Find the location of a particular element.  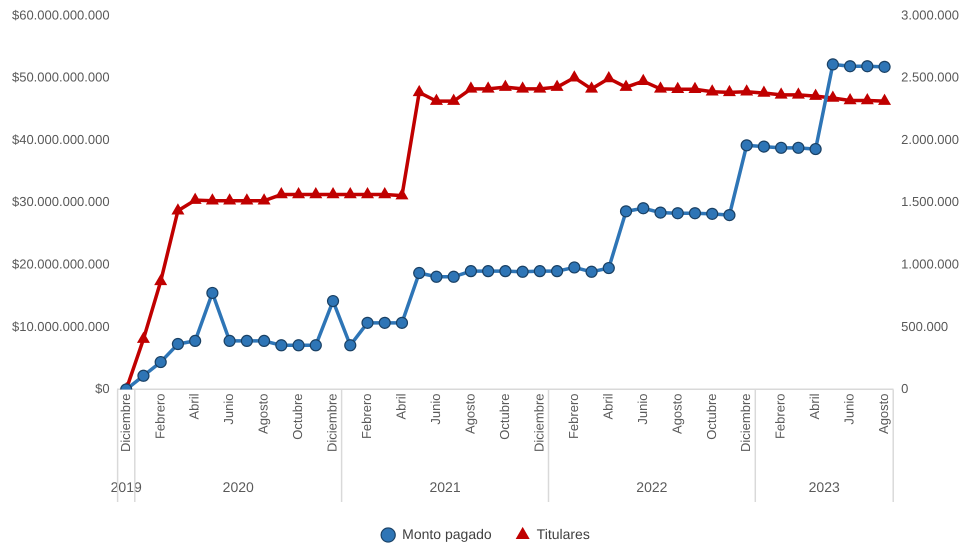

y-tick-label: $50.000.000.000 is located at coordinates (61, 77).